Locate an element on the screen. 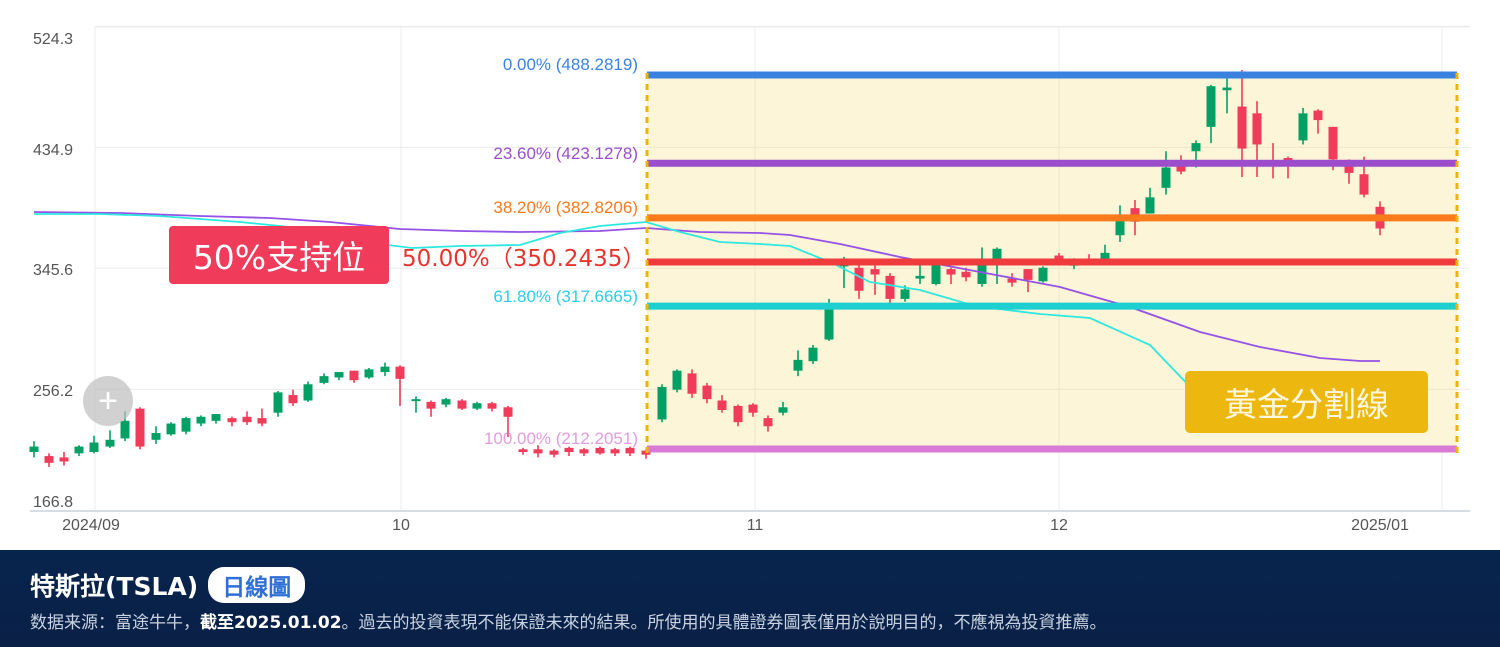  x-tick-label: 11 is located at coordinates (755, 525).